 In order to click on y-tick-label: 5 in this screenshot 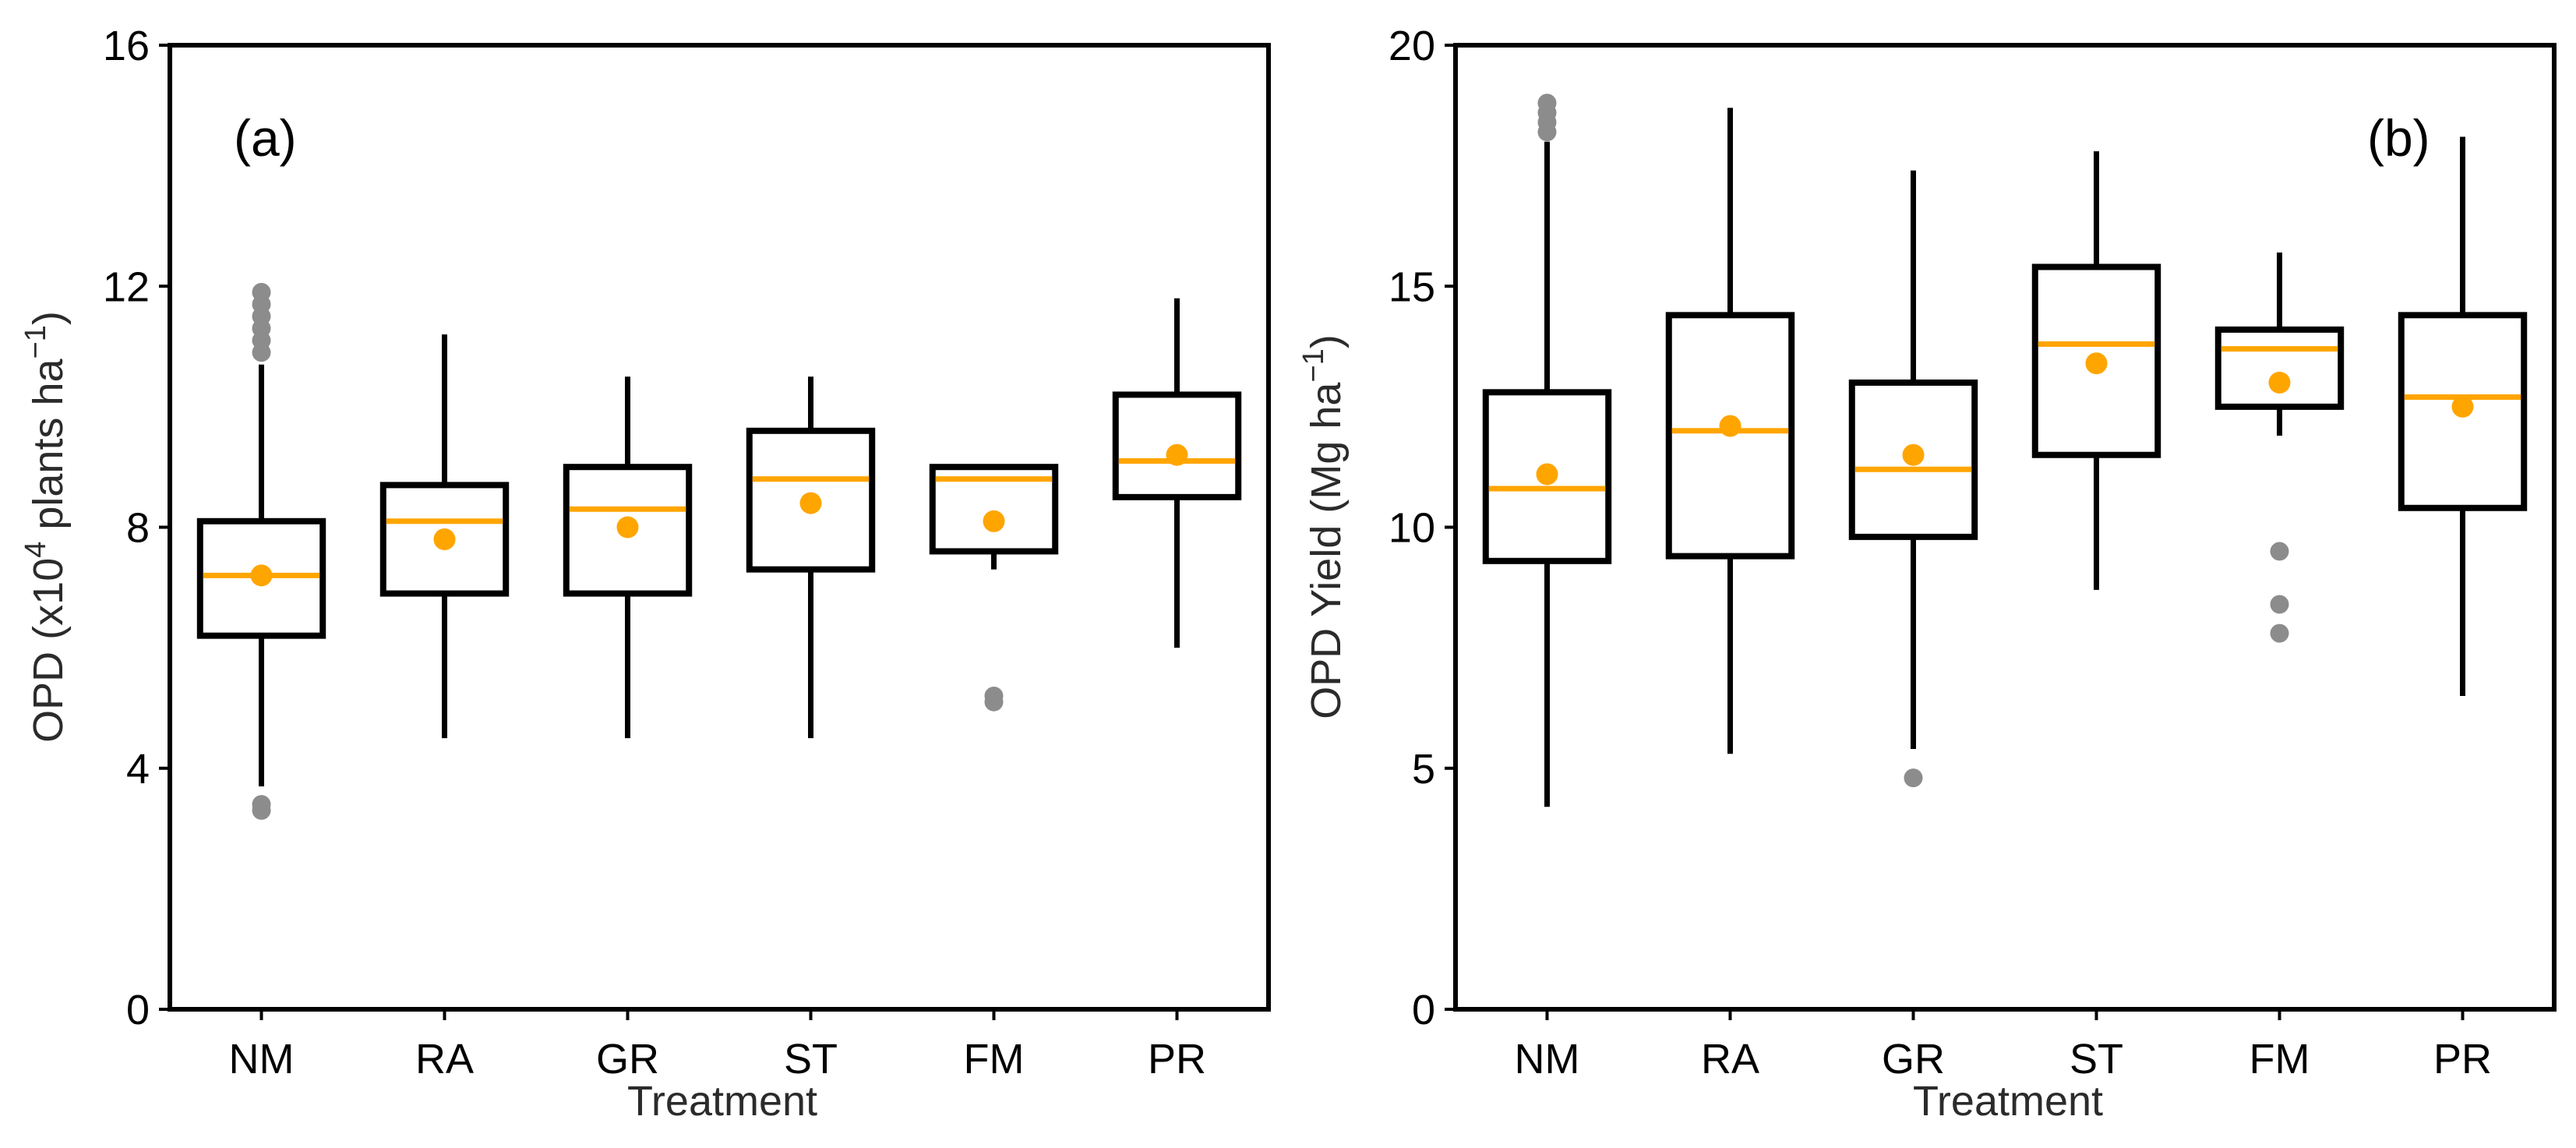, I will do `click(1423, 770)`.